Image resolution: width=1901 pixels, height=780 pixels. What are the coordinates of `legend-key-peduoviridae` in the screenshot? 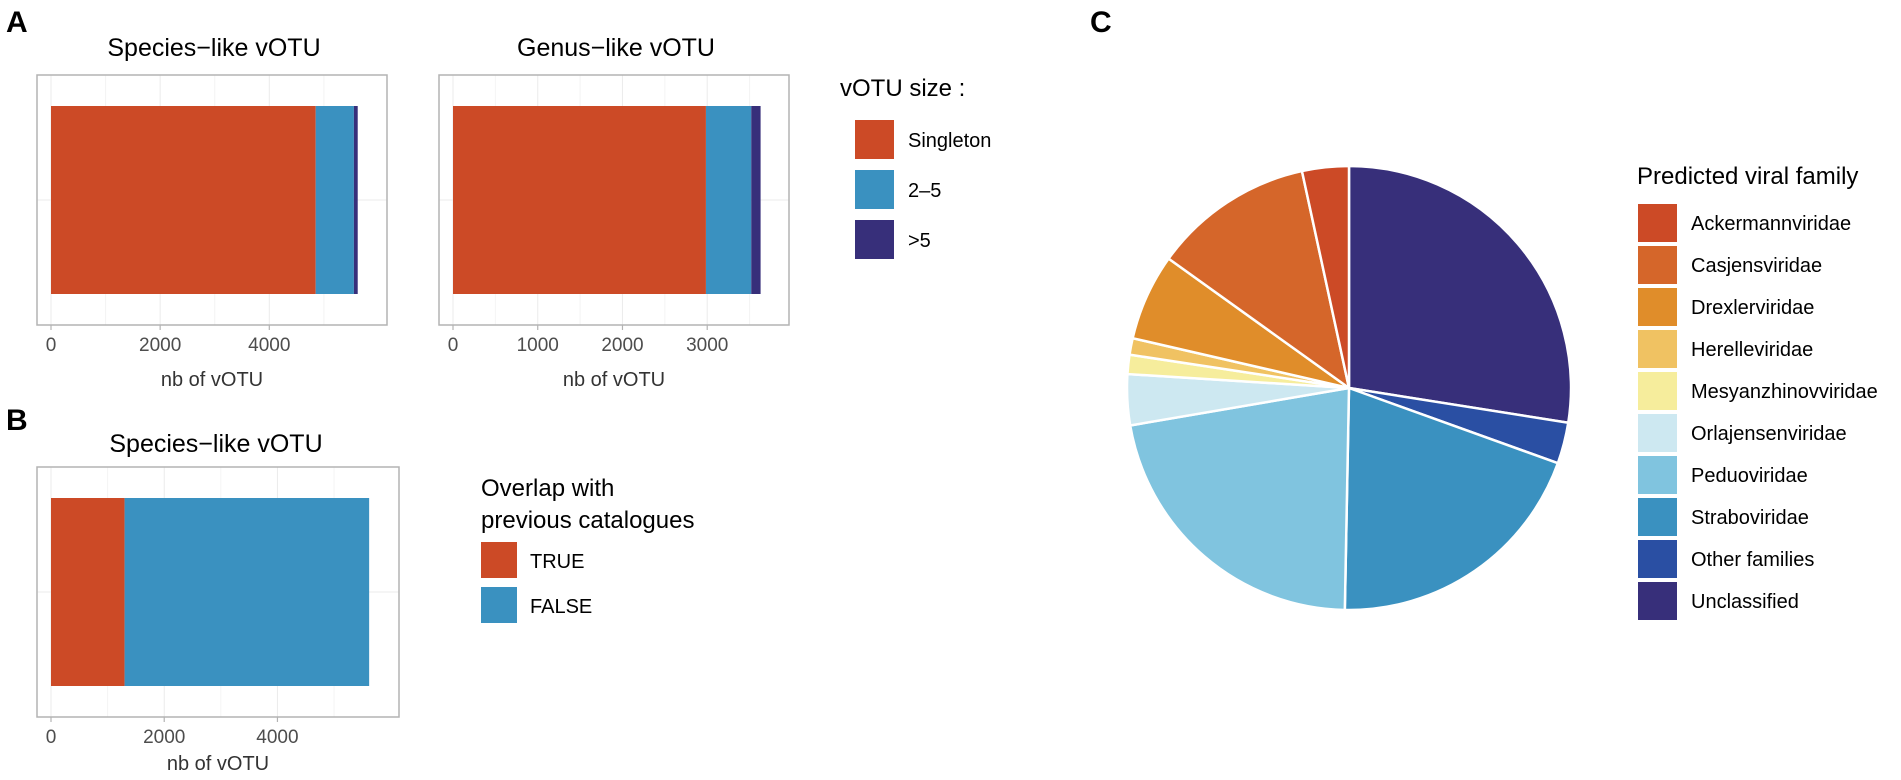 It's located at (1657, 475).